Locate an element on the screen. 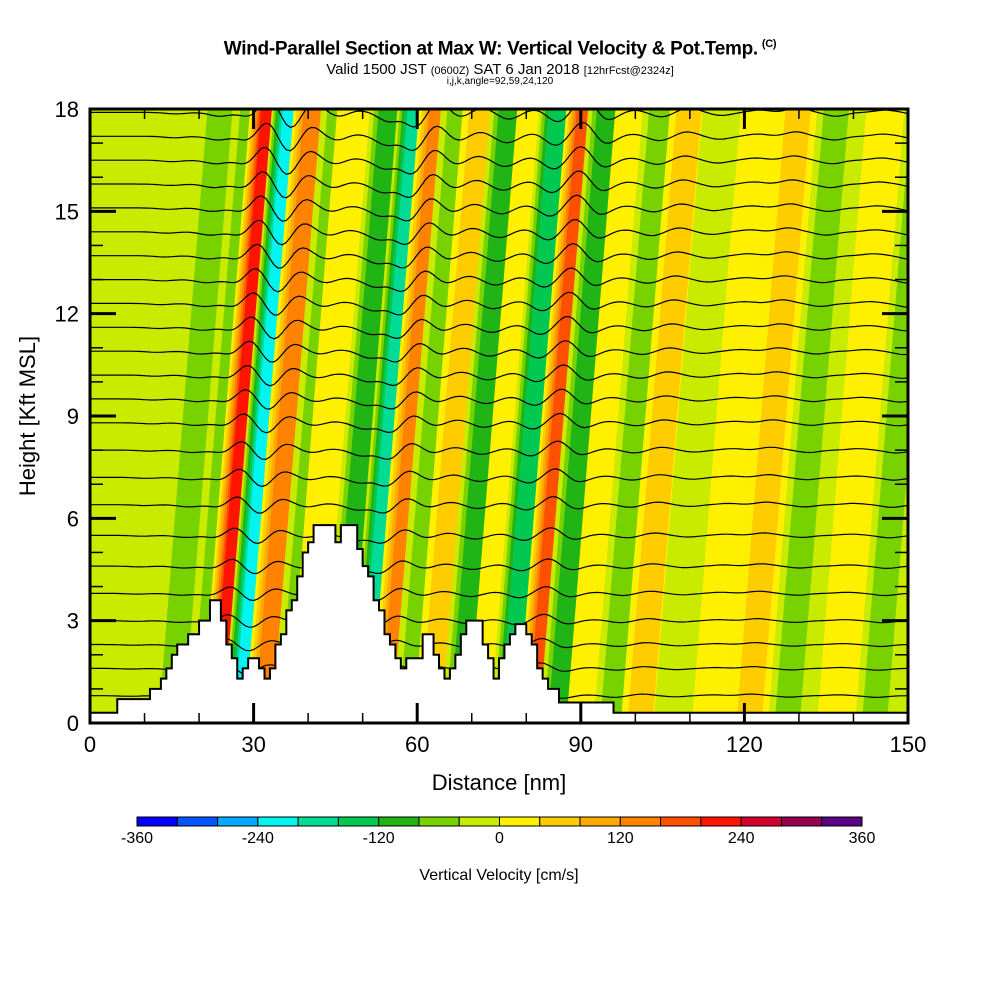 The image size is (1000, 1000). y-axis-label: Height [Kft MSL] is located at coordinates (27, 416).